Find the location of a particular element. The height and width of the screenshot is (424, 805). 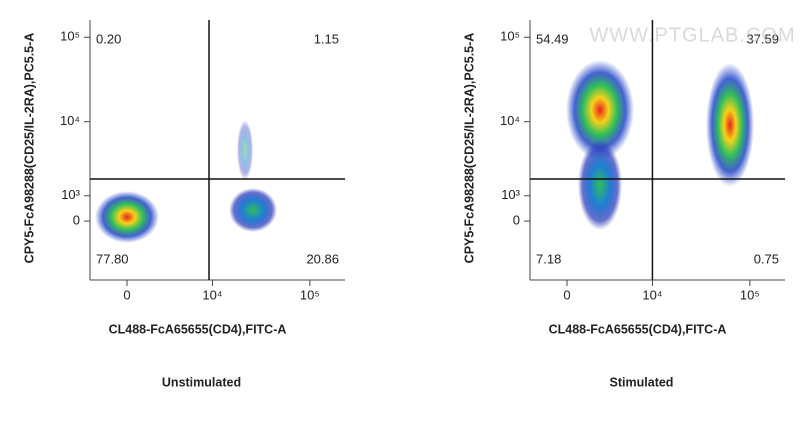

quadrant-percent: 37.59 is located at coordinates (762, 38).